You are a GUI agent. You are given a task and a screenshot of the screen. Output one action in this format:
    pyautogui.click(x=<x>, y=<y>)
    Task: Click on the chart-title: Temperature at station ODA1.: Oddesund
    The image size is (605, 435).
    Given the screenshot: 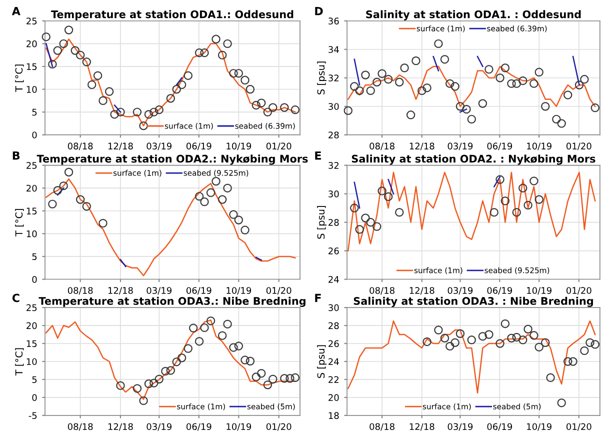 What is the action you would take?
    pyautogui.click(x=172, y=15)
    